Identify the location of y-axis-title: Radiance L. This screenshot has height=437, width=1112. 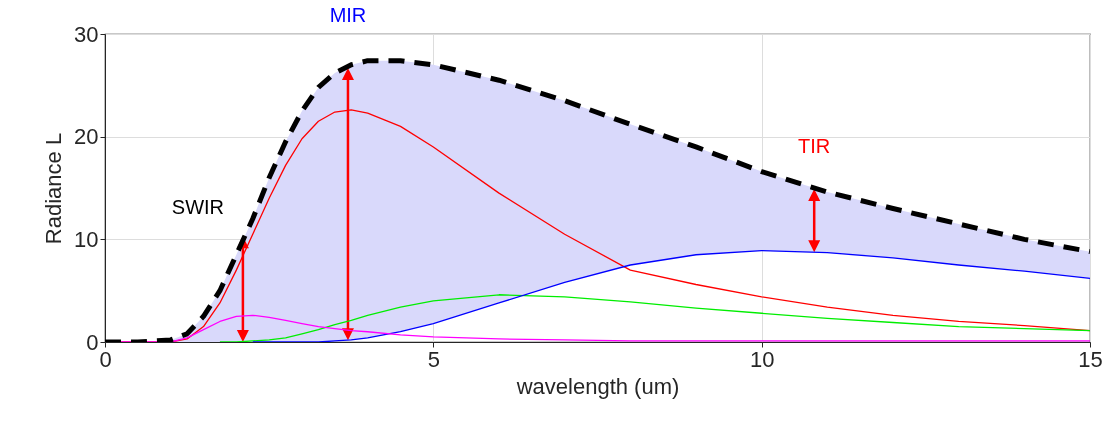
(54, 188).